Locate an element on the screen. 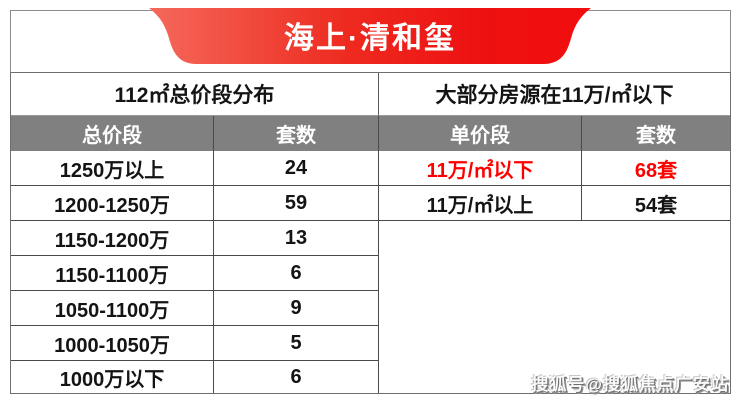  left-header-range: 总价段 is located at coordinates (112, 133).